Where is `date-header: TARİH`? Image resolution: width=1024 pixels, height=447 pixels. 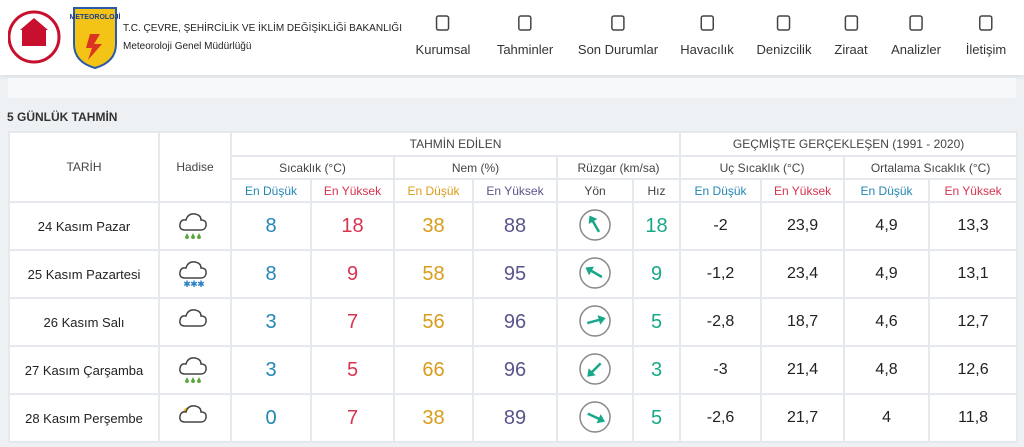 date-header: TARİH is located at coordinates (84, 167).